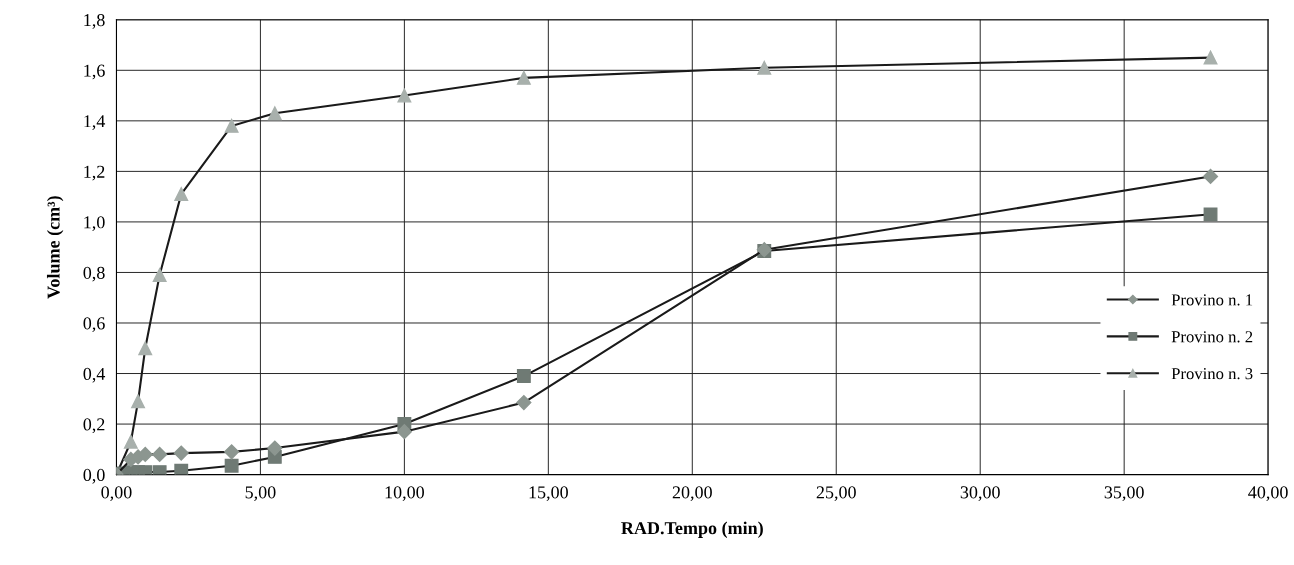 This screenshot has height=565, width=1294. Describe the element at coordinates (94, 476) in the screenshot. I see `y-tick-label: 0,0` at that location.